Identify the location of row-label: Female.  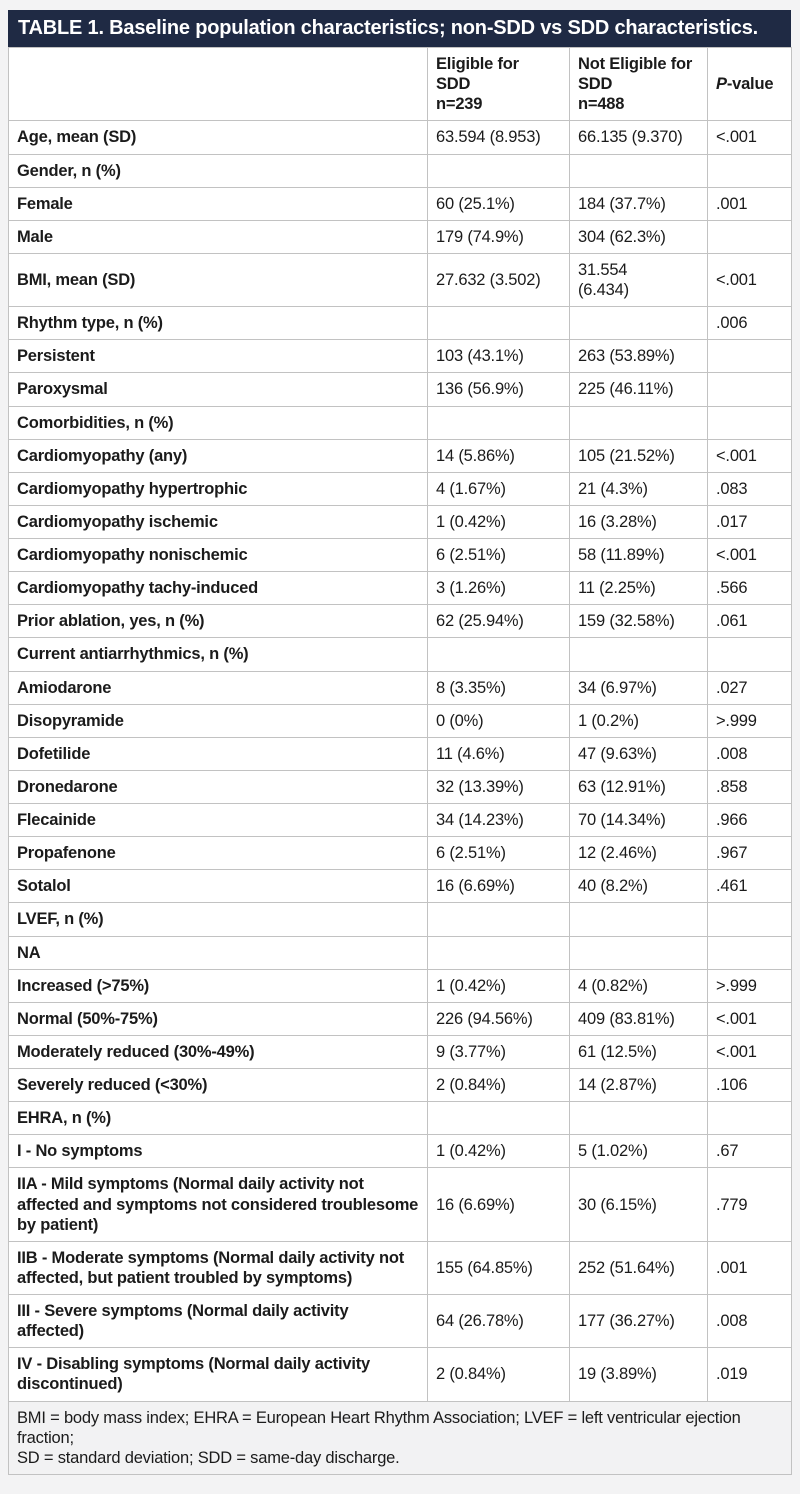
(218, 203).